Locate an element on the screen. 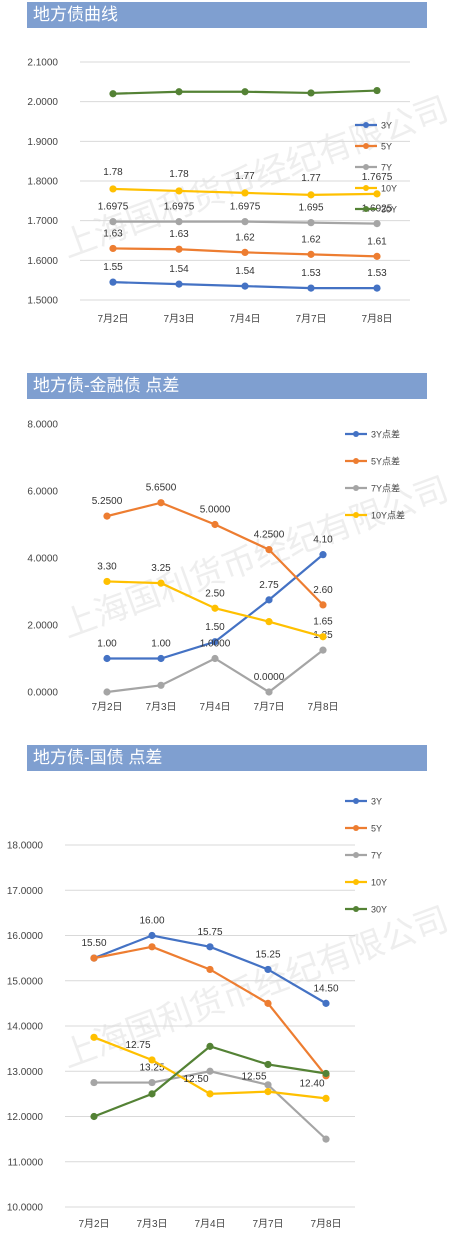 This screenshot has width=456, height=1242. data-label: 1.00 is located at coordinates (161, 644).